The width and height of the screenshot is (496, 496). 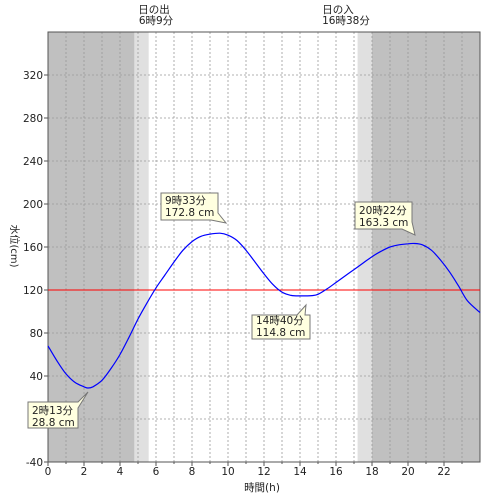 I want to click on y-tick-label: 320, so click(x=33, y=76).